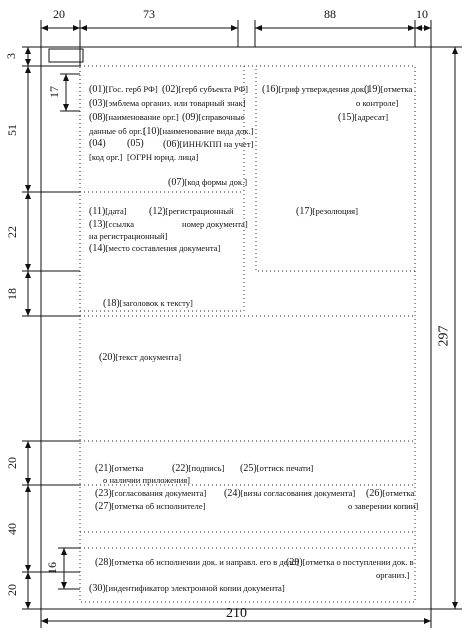 This screenshot has height=632, width=474. I want to click on field-23: (23)[согласования документа], so click(151, 493).